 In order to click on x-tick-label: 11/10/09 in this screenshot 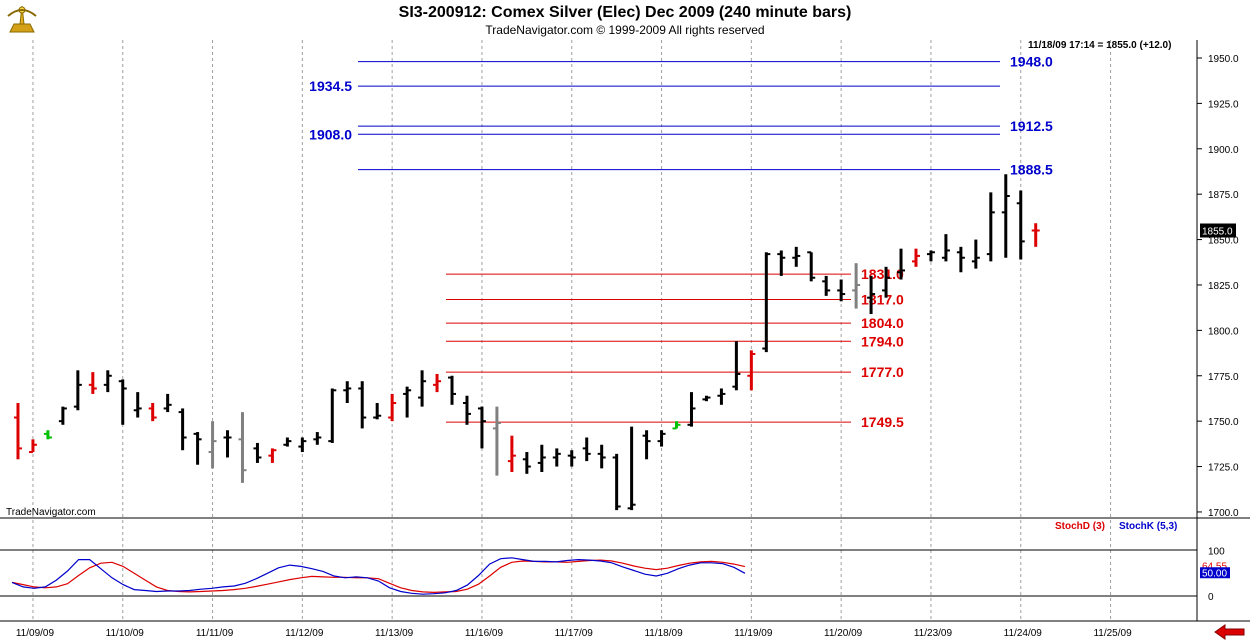, I will do `click(125, 633)`.